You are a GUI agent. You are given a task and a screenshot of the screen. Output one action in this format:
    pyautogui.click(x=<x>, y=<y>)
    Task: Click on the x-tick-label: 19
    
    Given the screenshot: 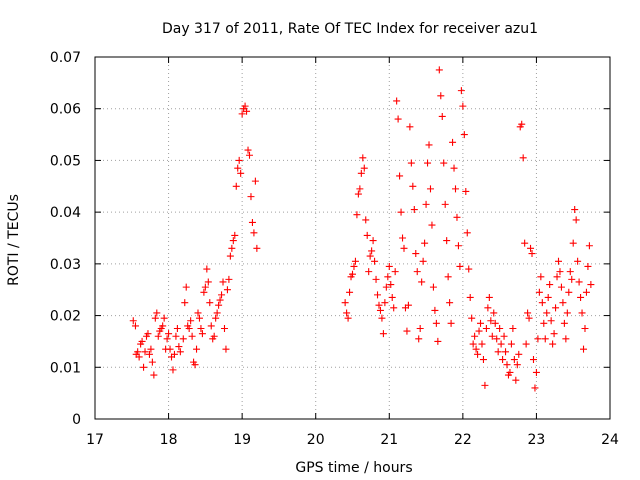 What is the action you would take?
    pyautogui.click(x=242, y=440)
    